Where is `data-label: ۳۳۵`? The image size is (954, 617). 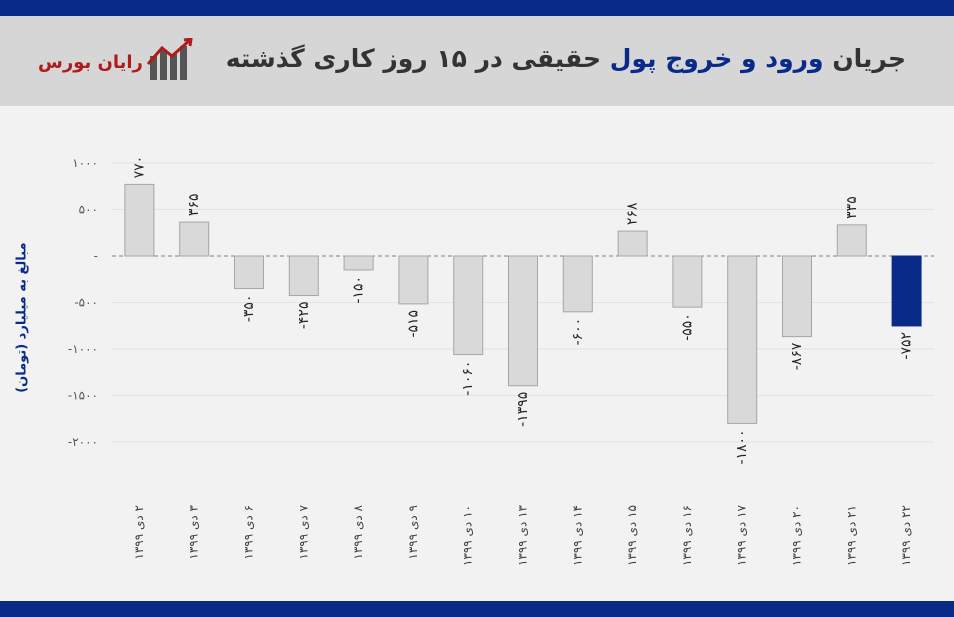 data-label: ۳۳۵ is located at coordinates (852, 207).